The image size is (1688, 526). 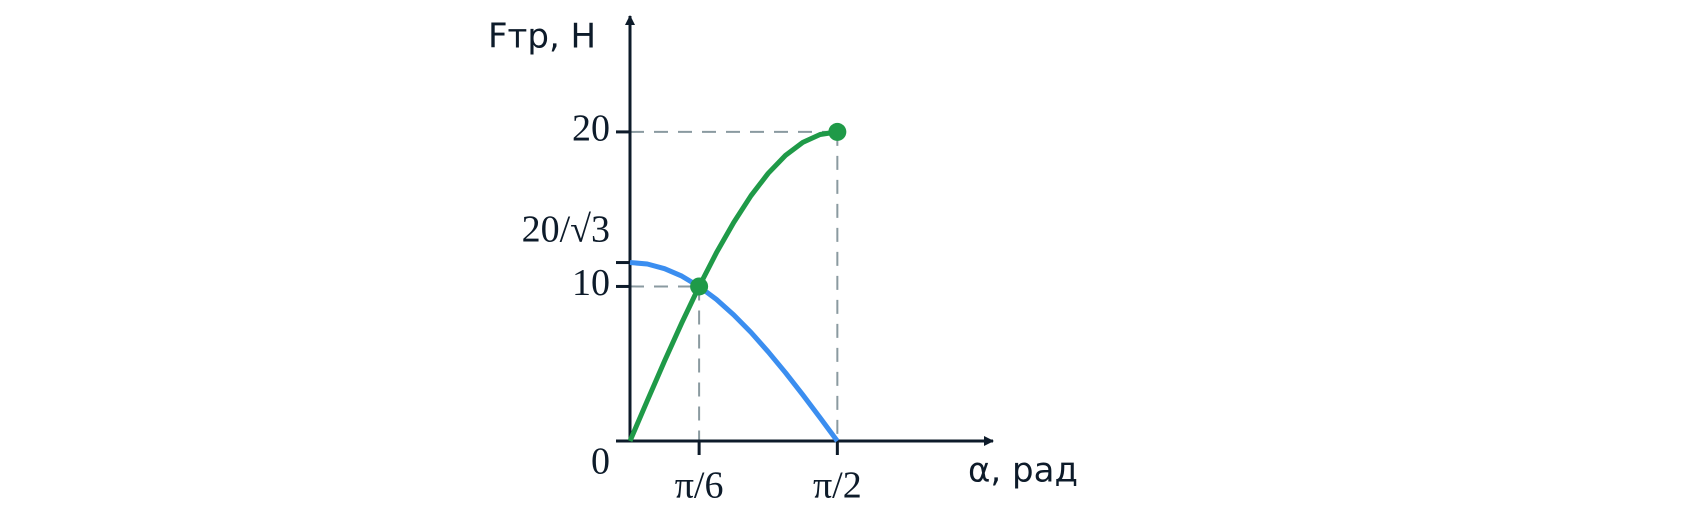 What do you see at coordinates (837, 486) in the screenshot?
I see `x-tick-label: π/2` at bounding box center [837, 486].